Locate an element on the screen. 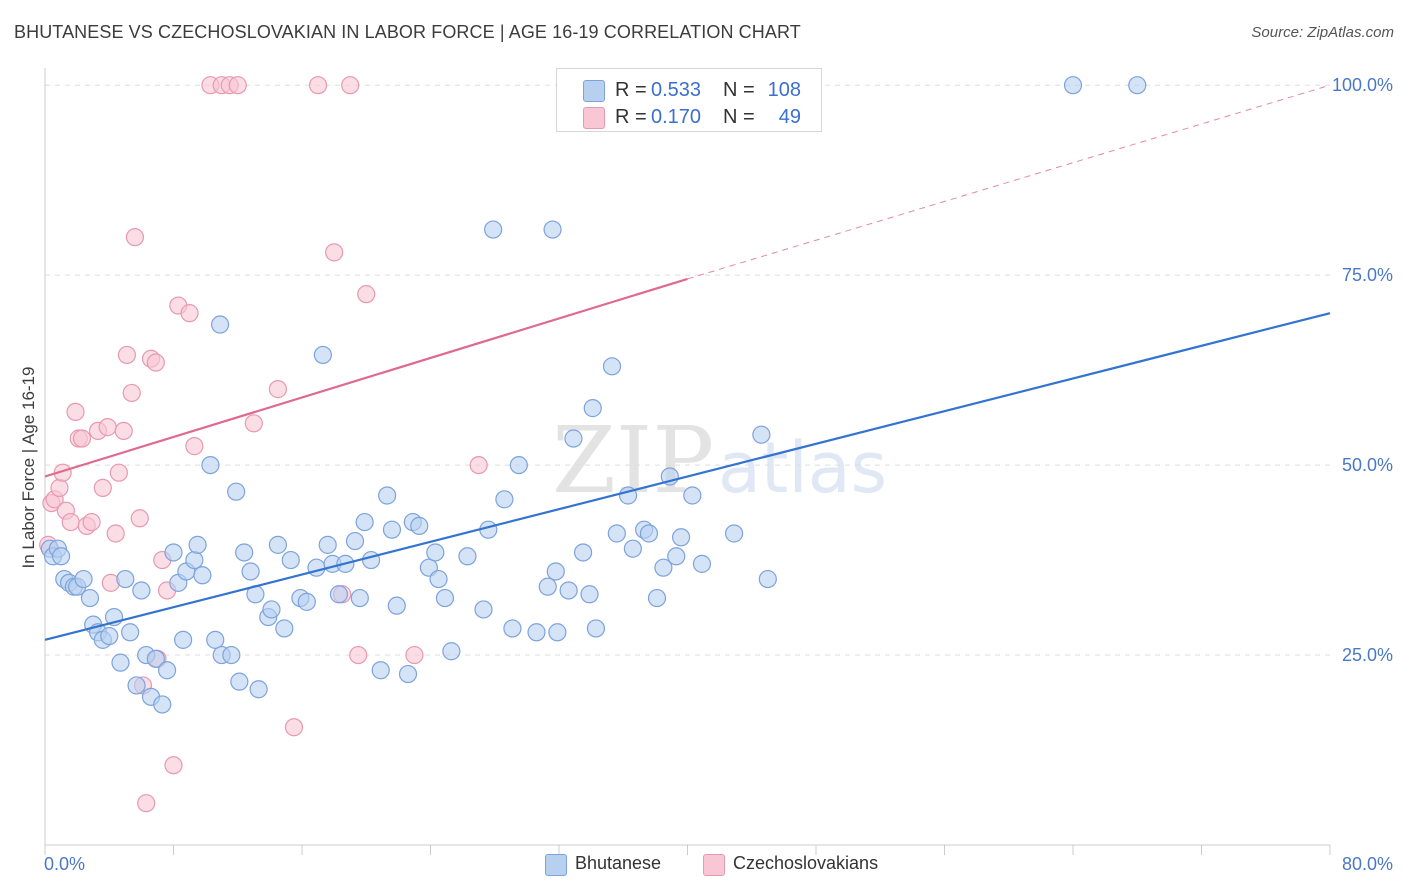 This screenshot has height=892, width=1406. y-tick-label-25: 25.0% is located at coordinates (1367, 655).